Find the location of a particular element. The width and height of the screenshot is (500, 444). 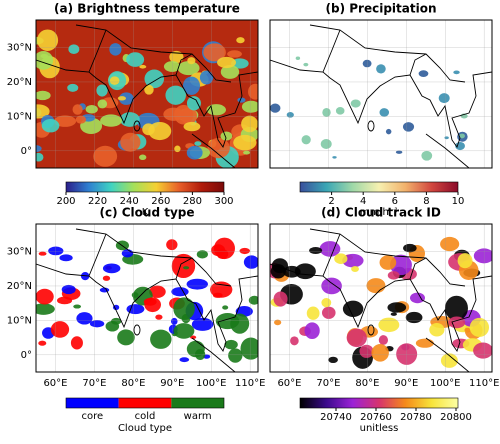

colorbar-tick-label: 20760 is located at coordinates (376, 417).